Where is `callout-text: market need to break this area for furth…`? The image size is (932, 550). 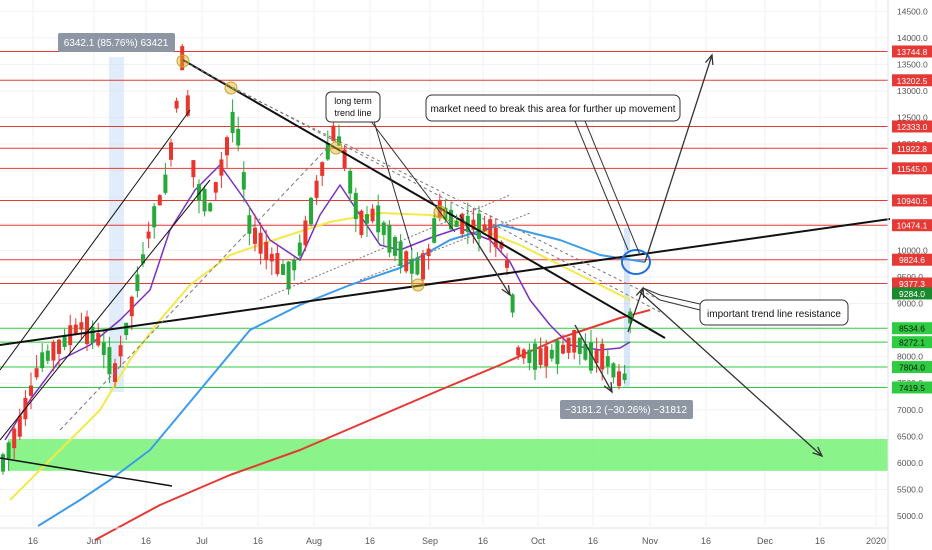 callout-text: market need to break this area for furth… is located at coordinates (552, 109).